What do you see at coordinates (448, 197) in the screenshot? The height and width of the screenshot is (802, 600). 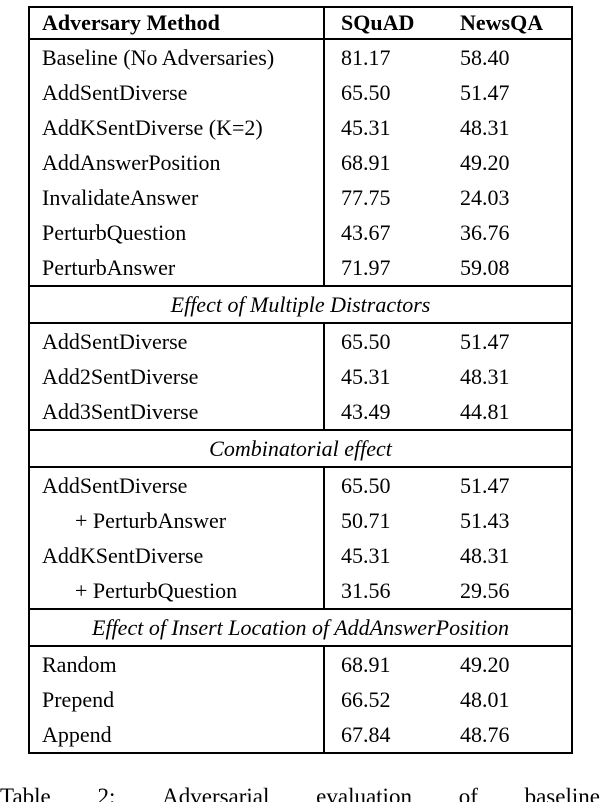 I see `score-cells: 77.75 24.03` at bounding box center [448, 197].